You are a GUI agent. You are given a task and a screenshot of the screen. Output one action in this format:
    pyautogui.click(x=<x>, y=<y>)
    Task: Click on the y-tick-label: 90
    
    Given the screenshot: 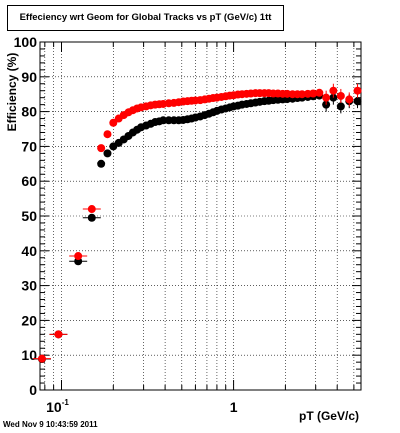 What is the action you would take?
    pyautogui.click(x=29, y=77)
    